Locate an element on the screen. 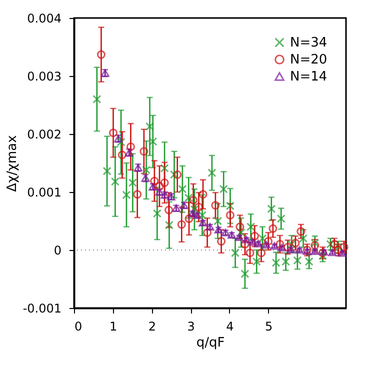 This screenshot has width=390, height=379. x-tick-label: 4 is located at coordinates (230, 327).